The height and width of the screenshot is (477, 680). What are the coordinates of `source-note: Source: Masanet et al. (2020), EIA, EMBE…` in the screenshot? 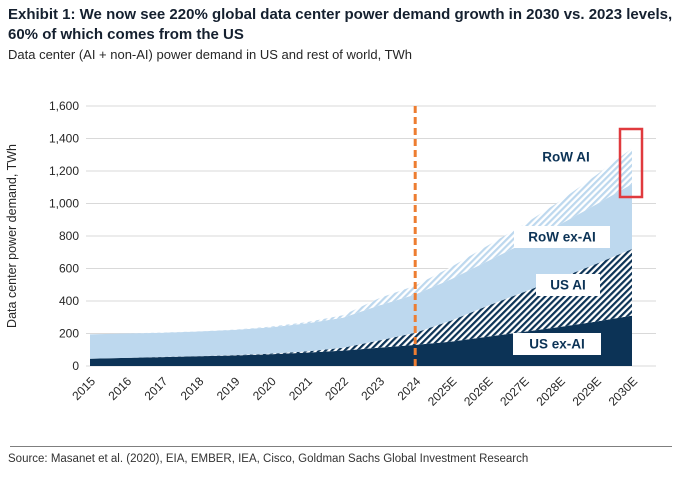 It's located at (268, 459).